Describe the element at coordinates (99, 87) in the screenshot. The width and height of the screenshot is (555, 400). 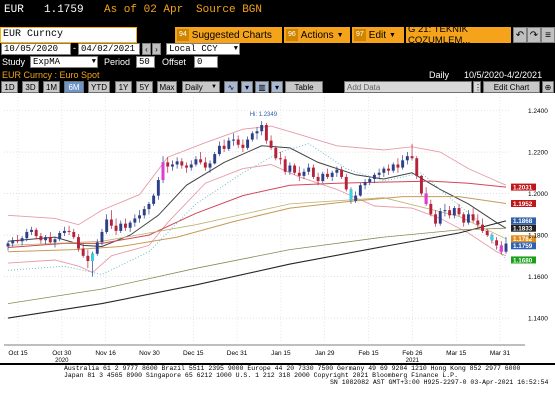
I see `range-ytd: YTD` at that location.